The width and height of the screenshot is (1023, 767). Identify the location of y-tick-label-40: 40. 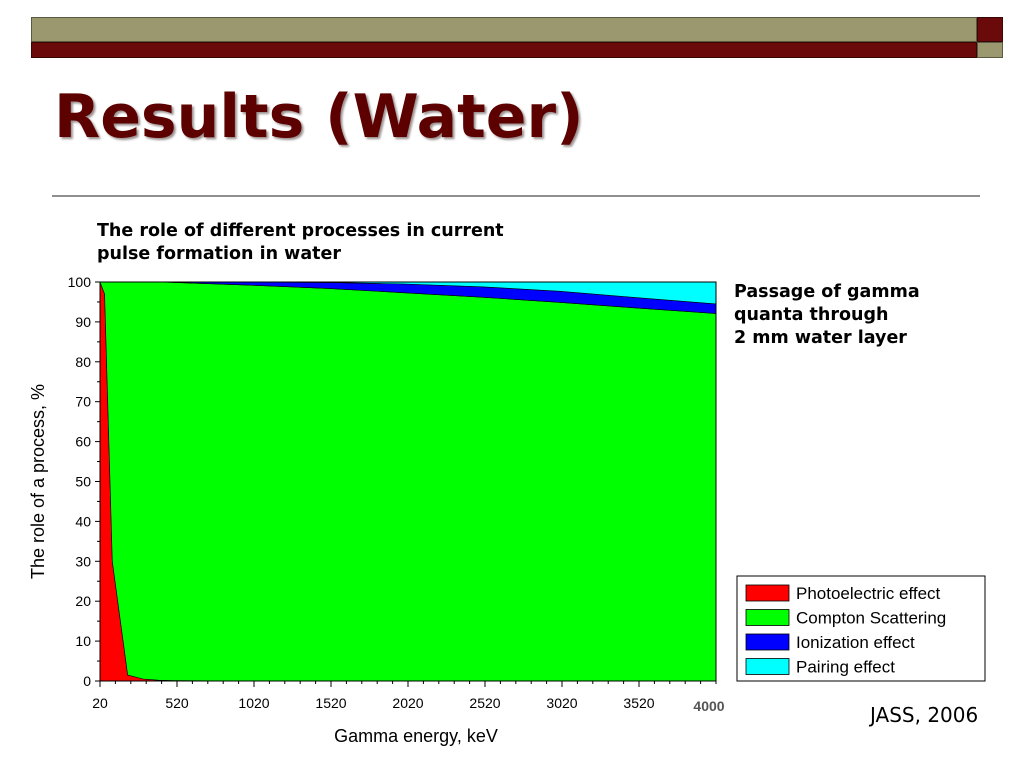
(83, 521).